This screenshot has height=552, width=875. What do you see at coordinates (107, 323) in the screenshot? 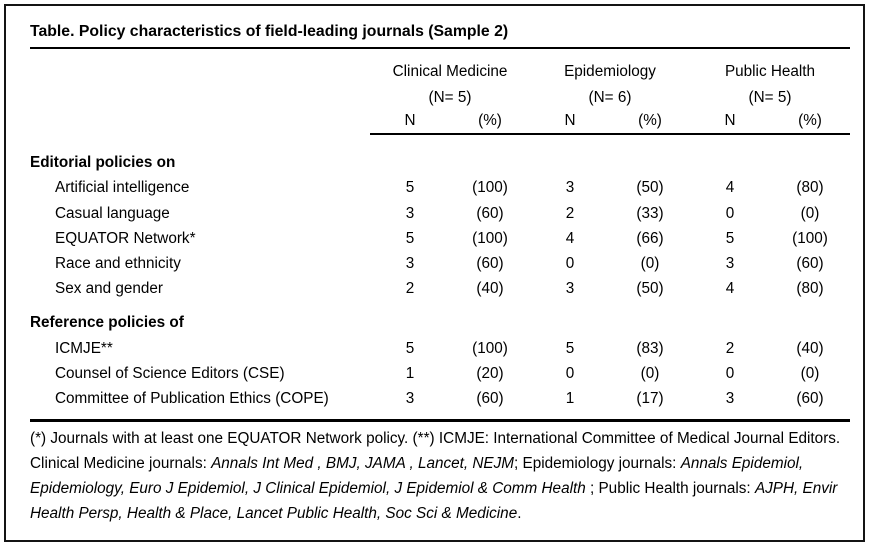
I see `section-header-label: Reference policies of` at bounding box center [107, 323].